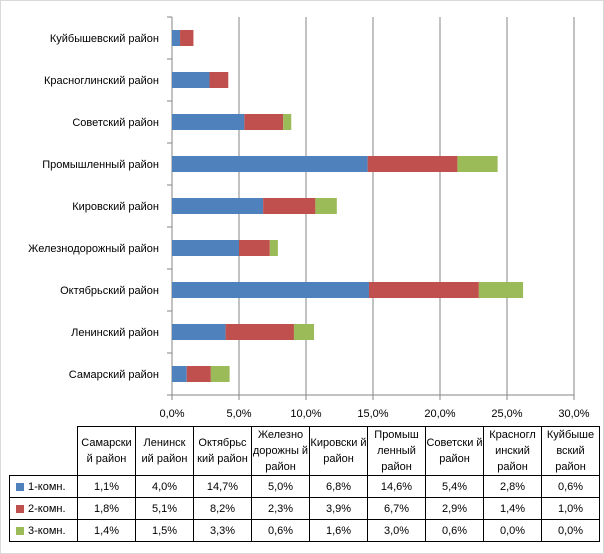  I want to click on legend-entry: 3-комн., so click(43, 530).